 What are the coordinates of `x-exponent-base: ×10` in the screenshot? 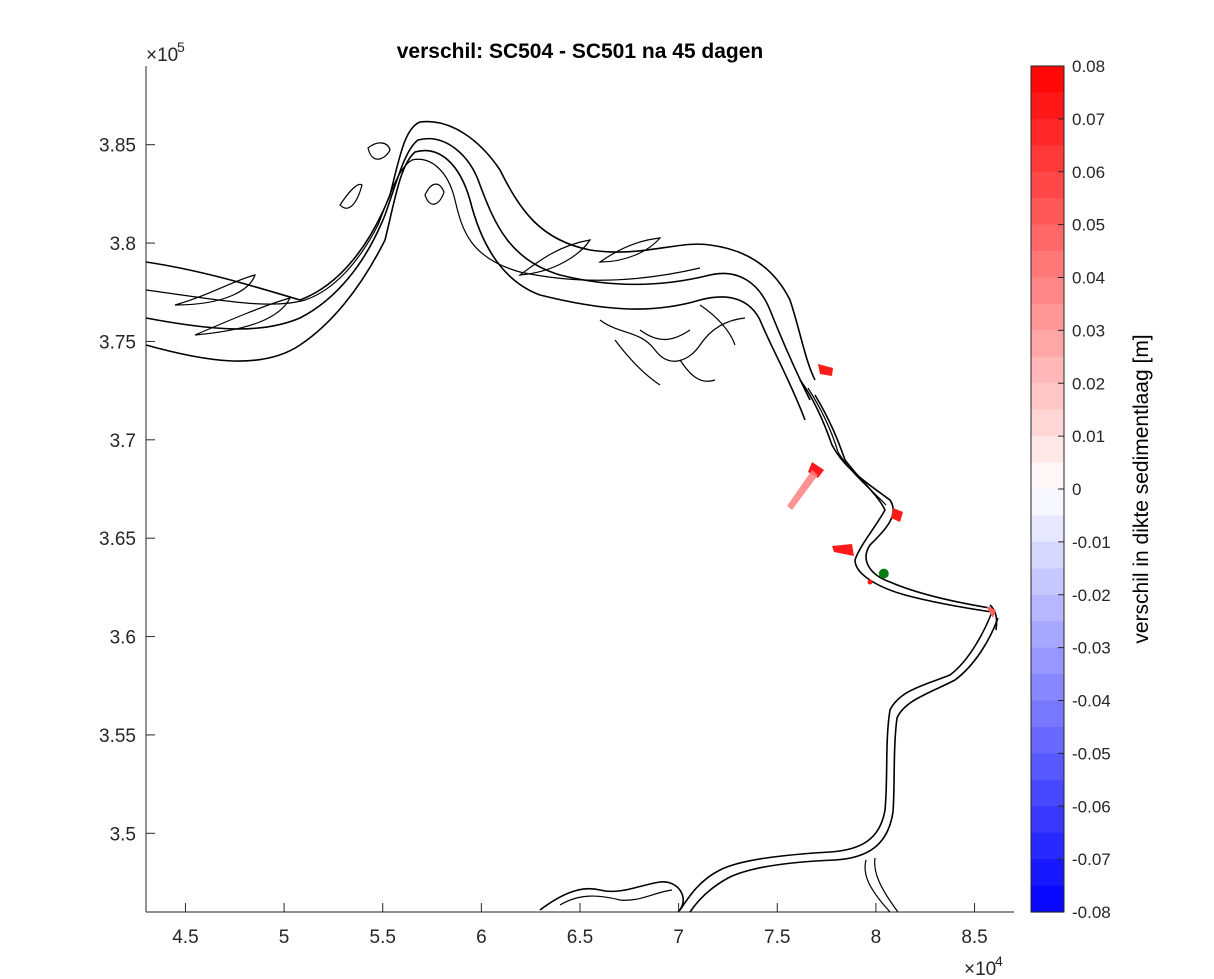 It's located at (980, 969).